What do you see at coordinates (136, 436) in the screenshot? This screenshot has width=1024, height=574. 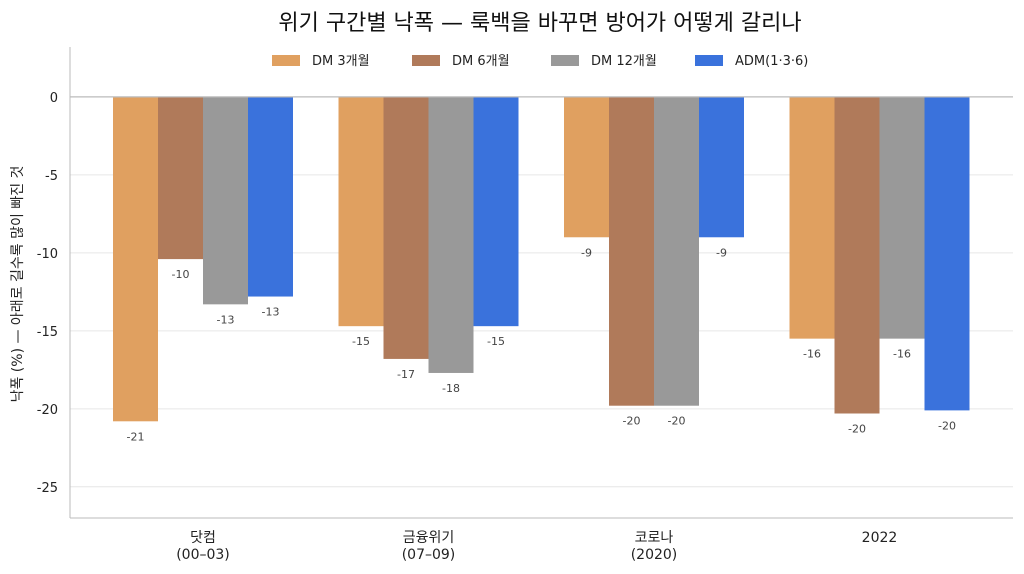 I see `data-label: -21` at bounding box center [136, 436].